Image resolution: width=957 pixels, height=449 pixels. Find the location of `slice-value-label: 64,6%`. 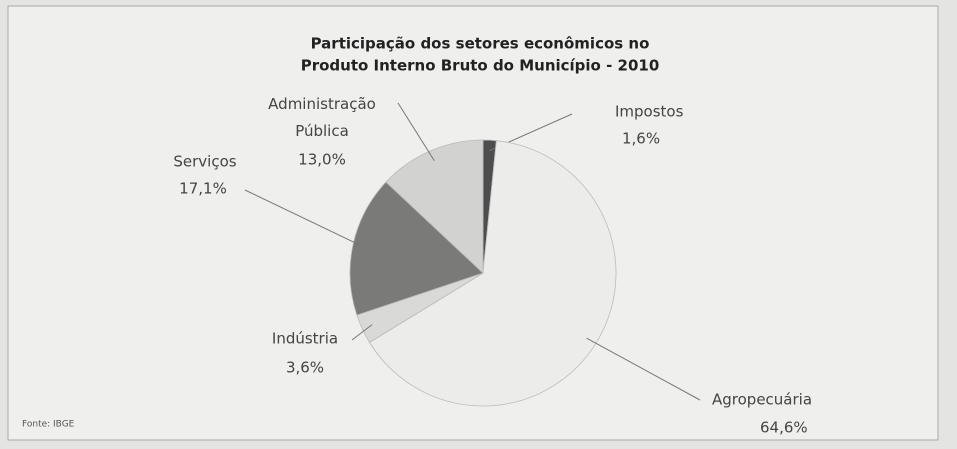

slice-value-label: 64,6% is located at coordinates (784, 428).